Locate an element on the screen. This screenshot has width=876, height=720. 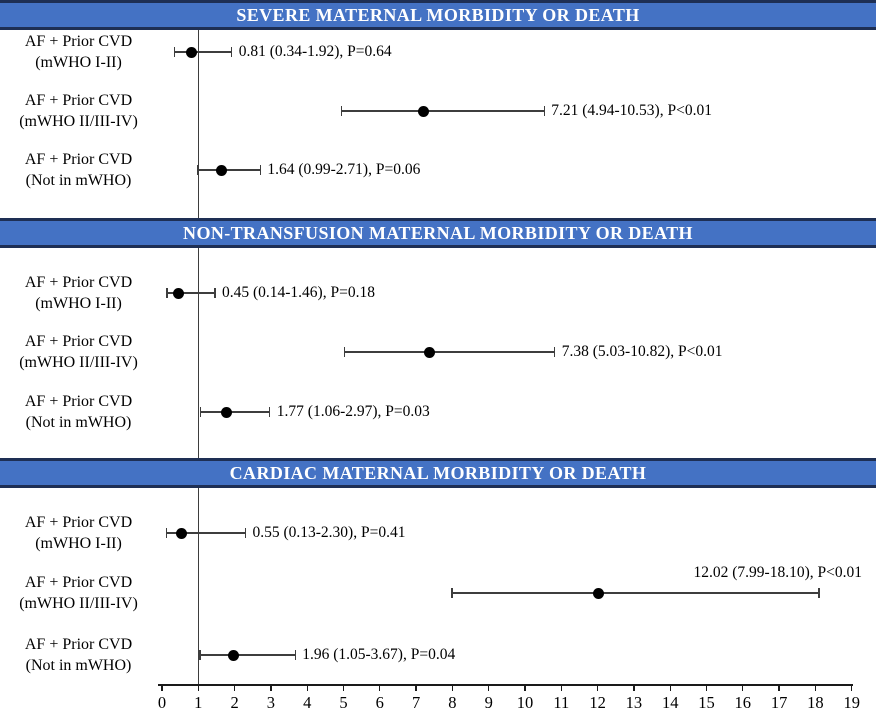
estimate-annotation: 7.38 (5.03-10.82), P<0.01 is located at coordinates (642, 351).